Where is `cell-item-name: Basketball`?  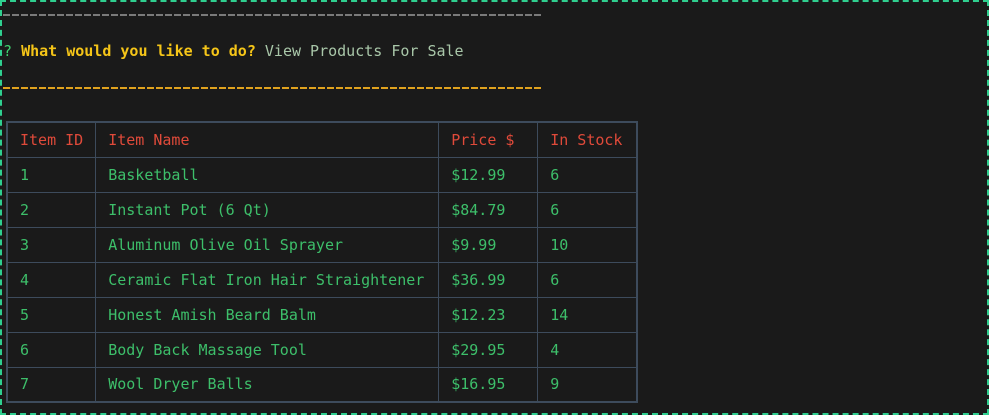
cell-item-name: Basketball is located at coordinates (267, 174).